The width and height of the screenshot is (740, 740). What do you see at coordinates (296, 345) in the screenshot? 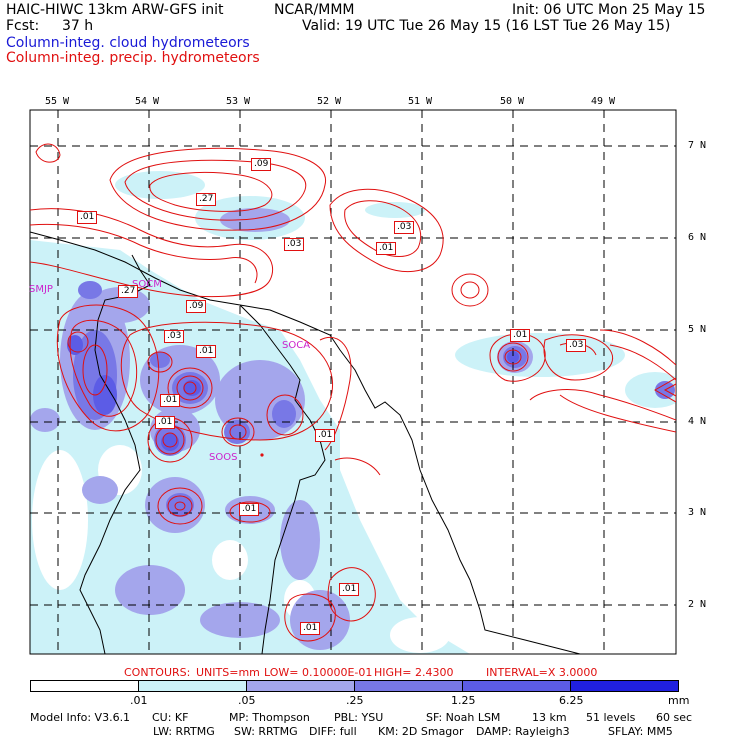
I see `station-label-soca: SOCA` at bounding box center [296, 345].